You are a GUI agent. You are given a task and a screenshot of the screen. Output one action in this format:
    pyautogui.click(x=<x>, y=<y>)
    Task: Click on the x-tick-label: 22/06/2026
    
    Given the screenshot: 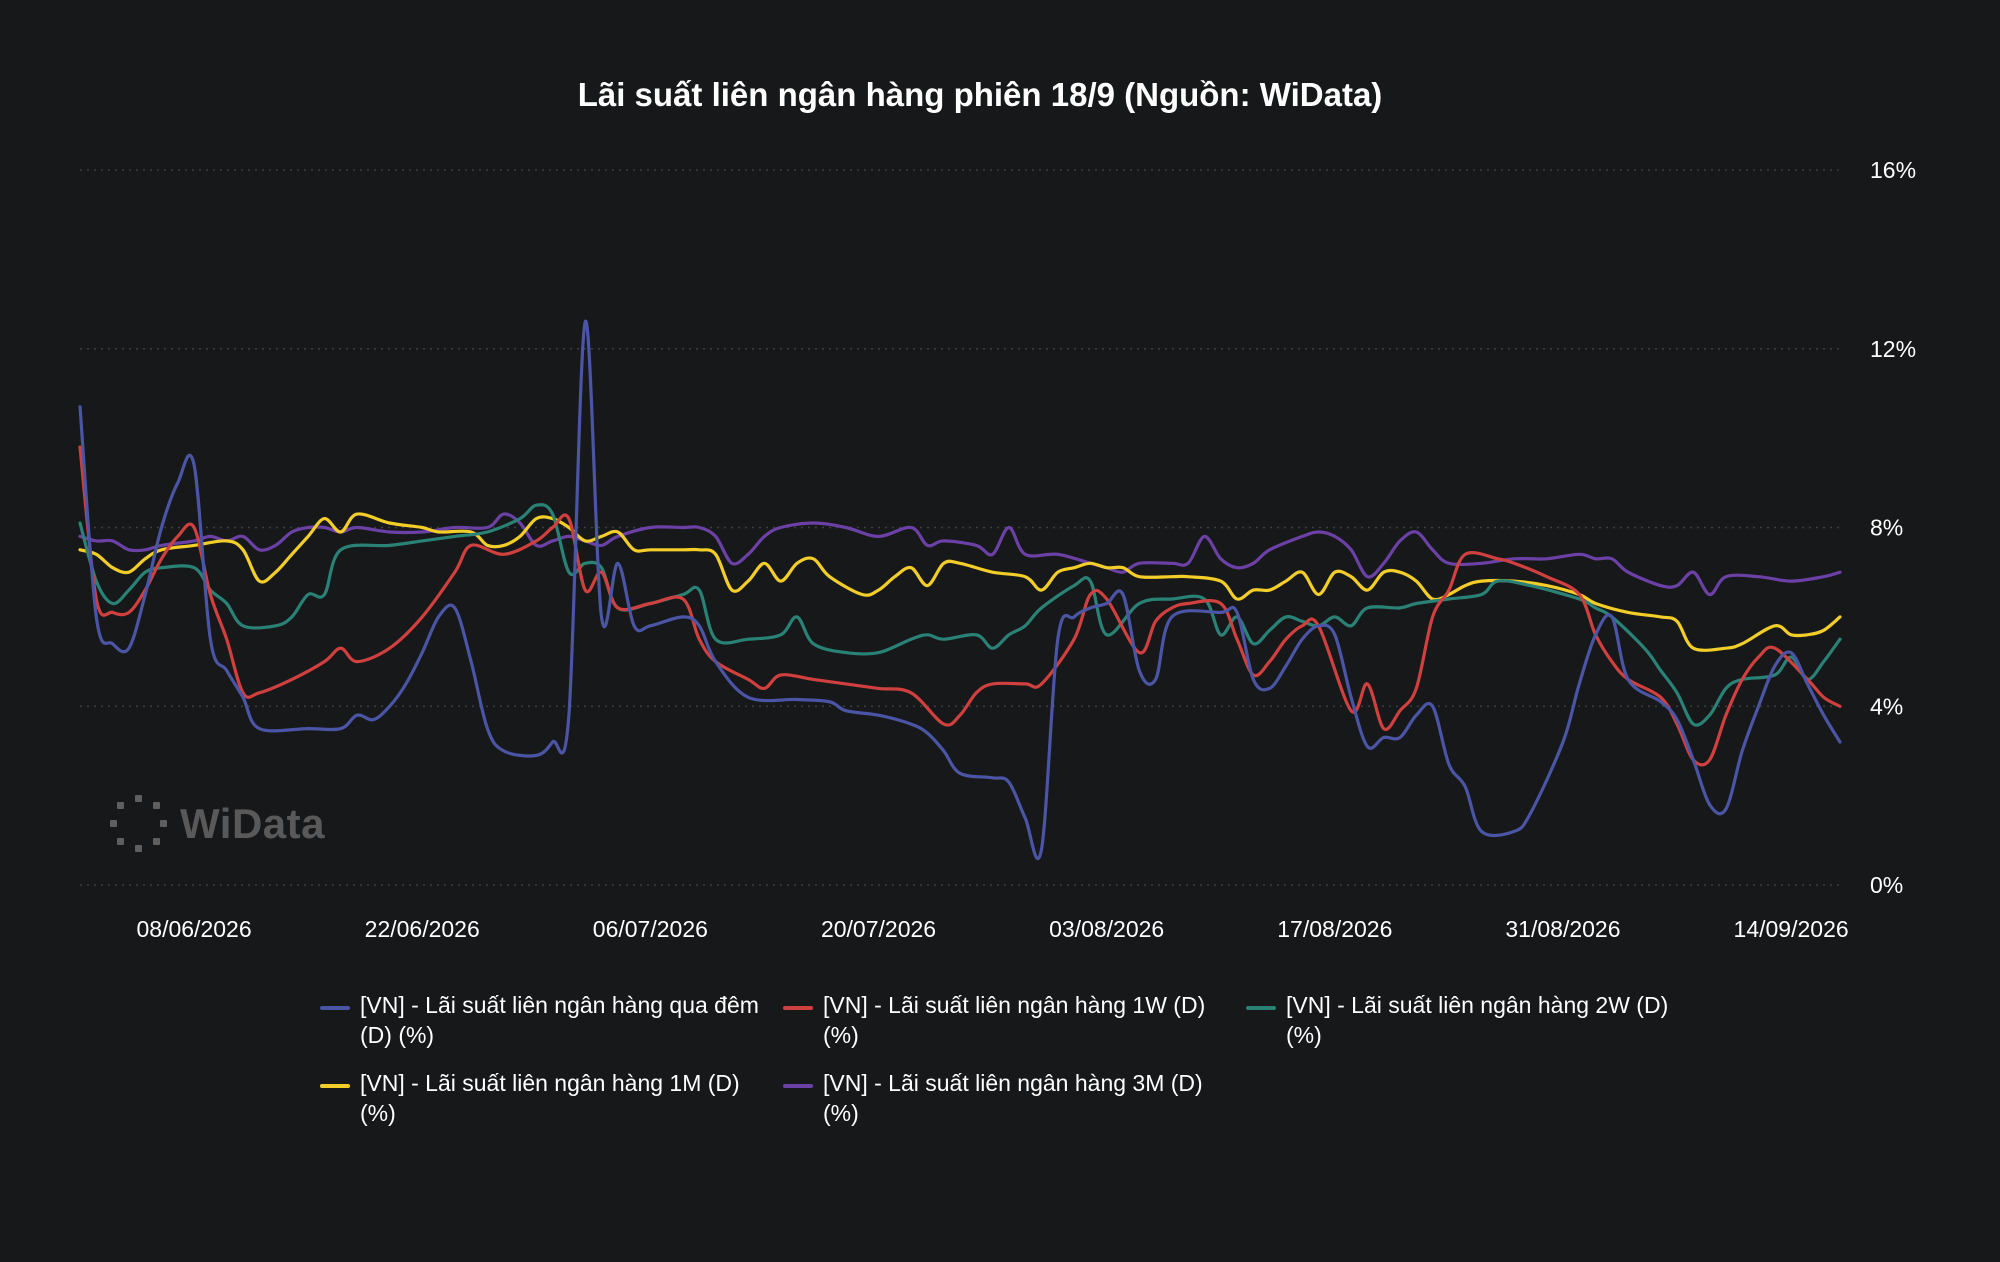 What is the action you would take?
    pyautogui.click(x=422, y=929)
    